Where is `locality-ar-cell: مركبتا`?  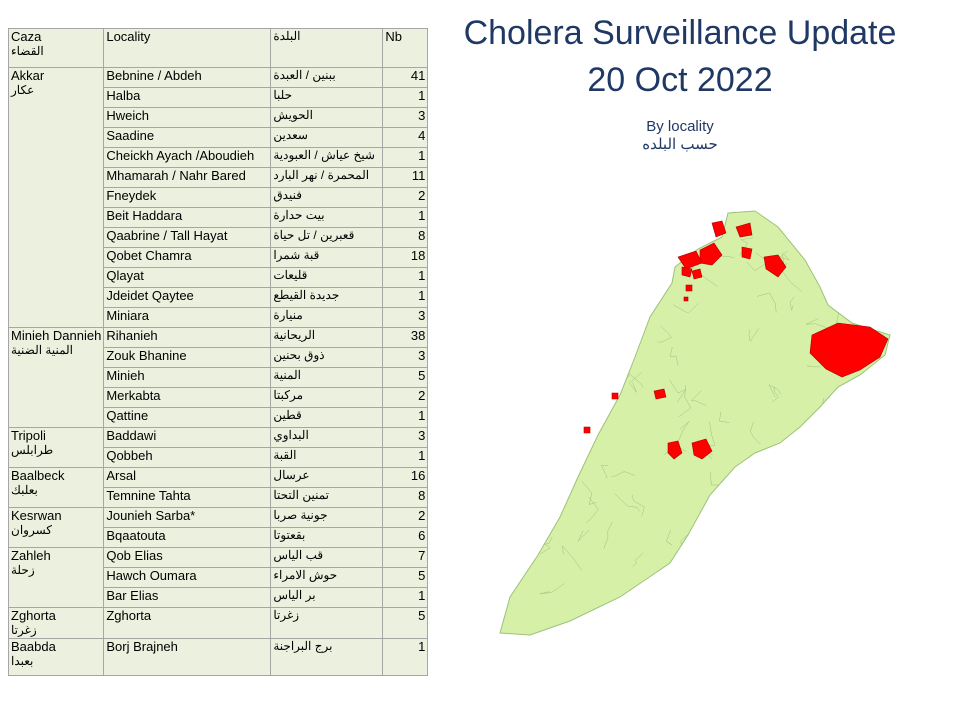
locality-ar-cell: مركبتا is located at coordinates (327, 397).